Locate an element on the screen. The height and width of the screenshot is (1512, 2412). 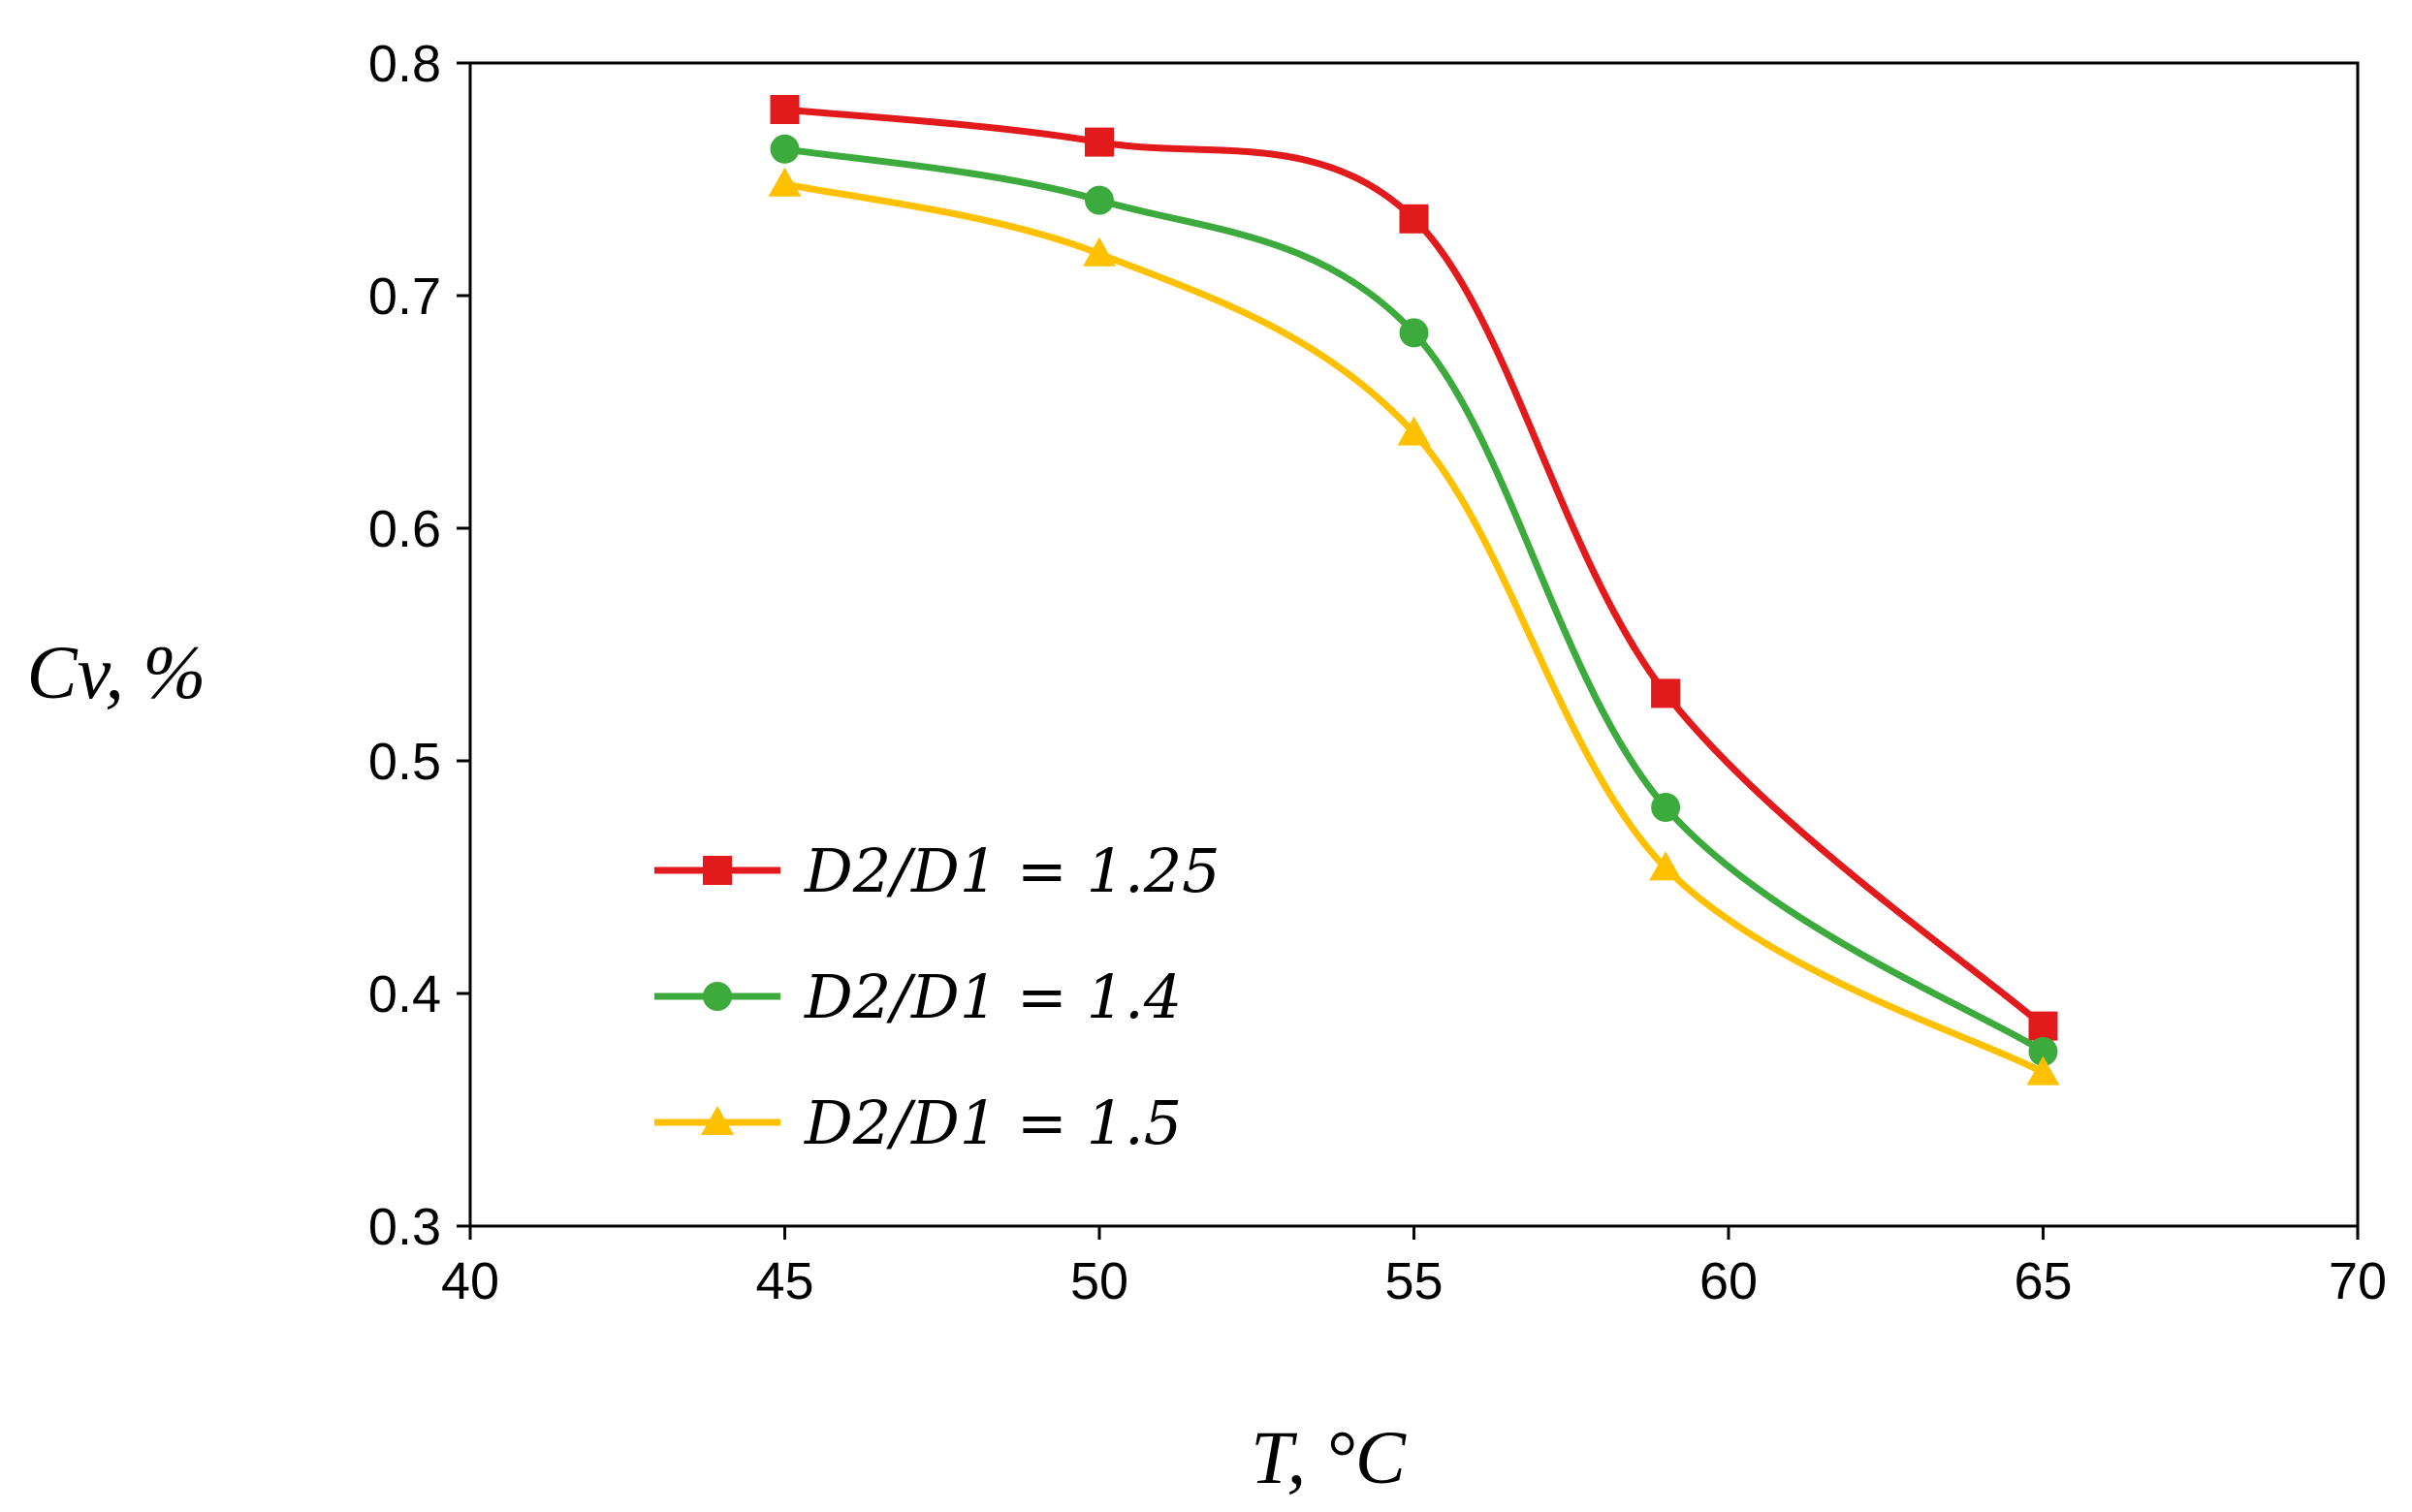
y-tick-label: 0.4 is located at coordinates (404, 995).